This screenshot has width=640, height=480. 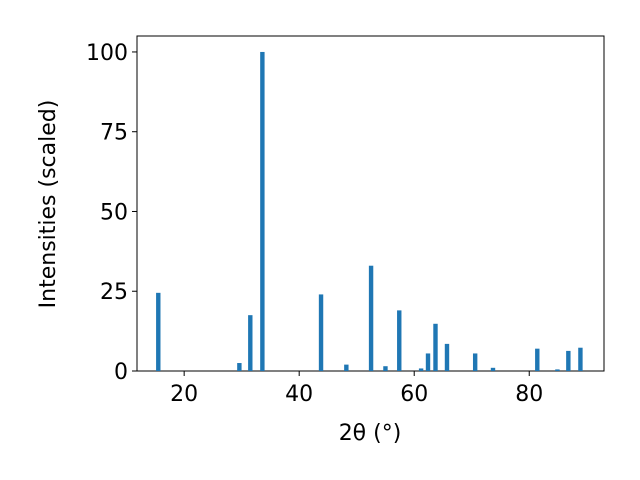 What do you see at coordinates (48, 204) in the screenshot?
I see `y-axis-label: Intensities (scaled)` at bounding box center [48, 204].